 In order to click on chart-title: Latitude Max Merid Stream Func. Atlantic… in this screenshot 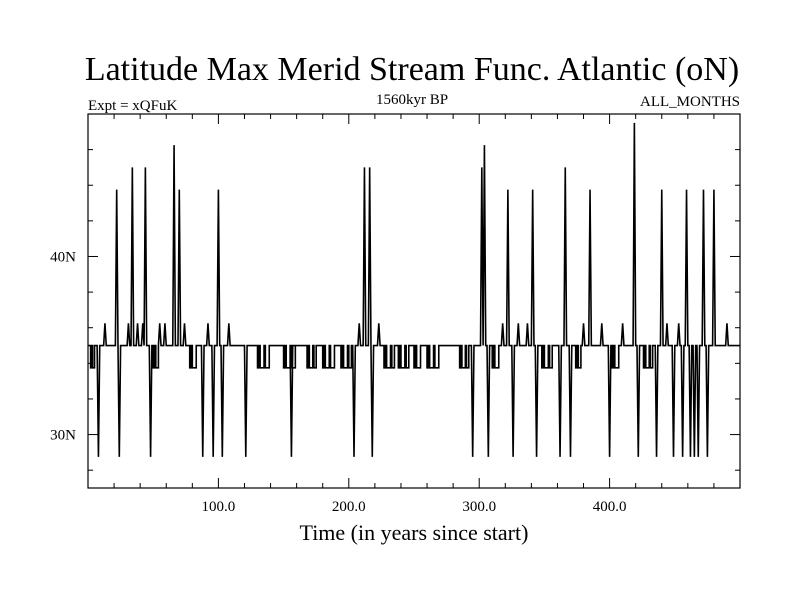, I will do `click(412, 69)`.